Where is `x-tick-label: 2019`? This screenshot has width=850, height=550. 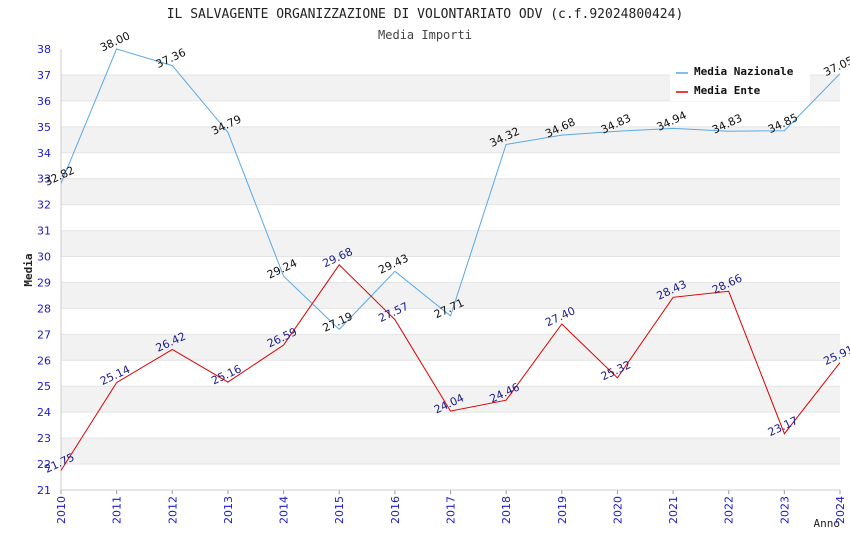 x-tick-label: 2019 is located at coordinates (562, 510).